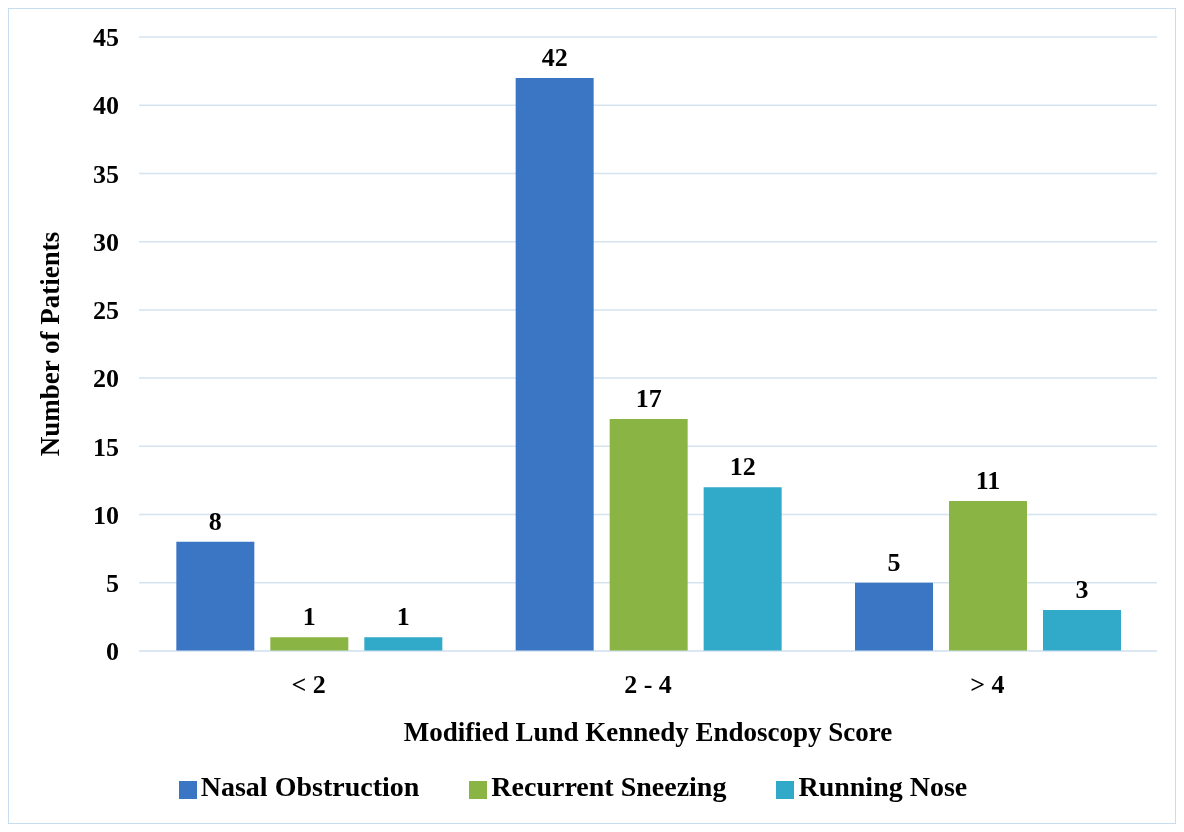  Describe the element at coordinates (215, 521) in the screenshot. I see `data-label: 8` at that location.